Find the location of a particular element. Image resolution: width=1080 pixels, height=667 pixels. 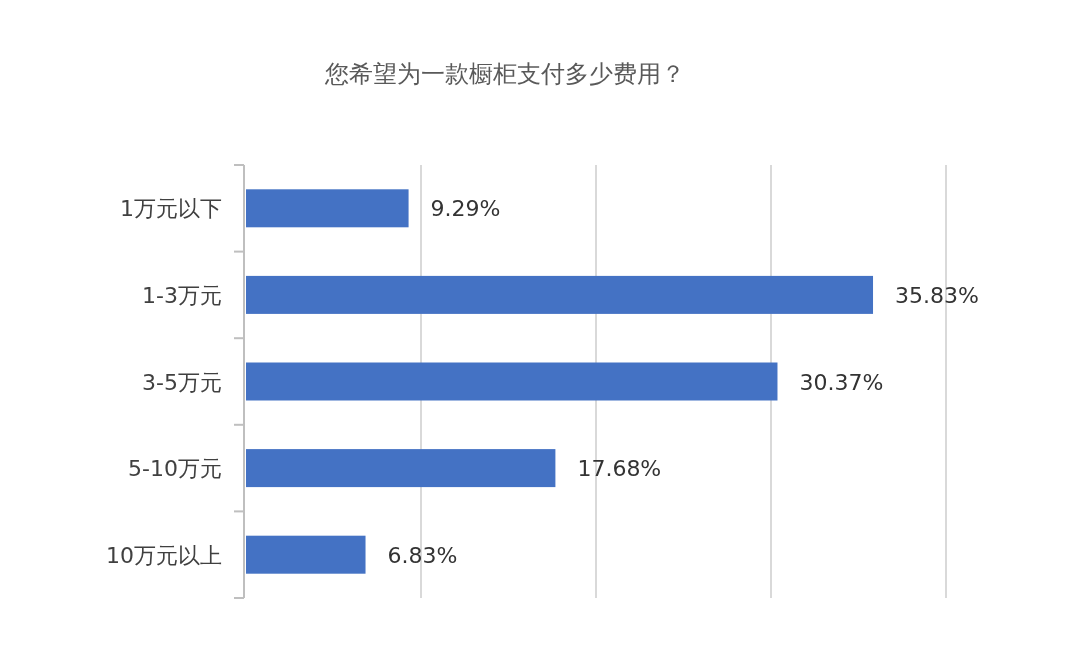

y-tick-label: 3-5万元 is located at coordinates (182, 382).